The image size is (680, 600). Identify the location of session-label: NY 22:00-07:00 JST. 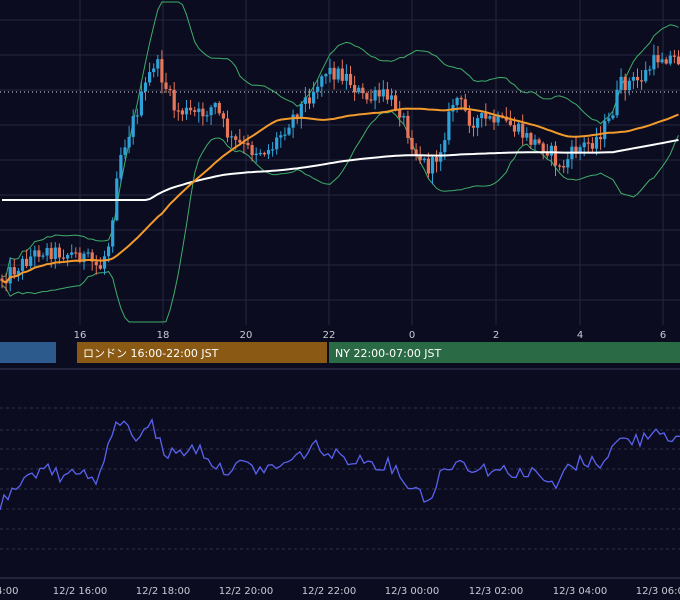
(388, 353).